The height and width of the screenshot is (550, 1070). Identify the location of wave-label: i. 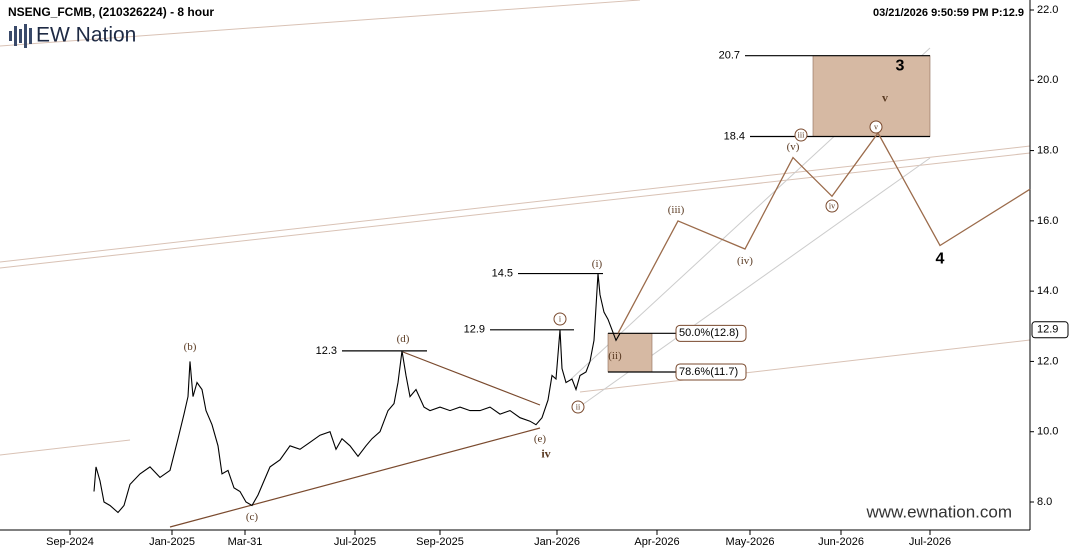
(560, 318).